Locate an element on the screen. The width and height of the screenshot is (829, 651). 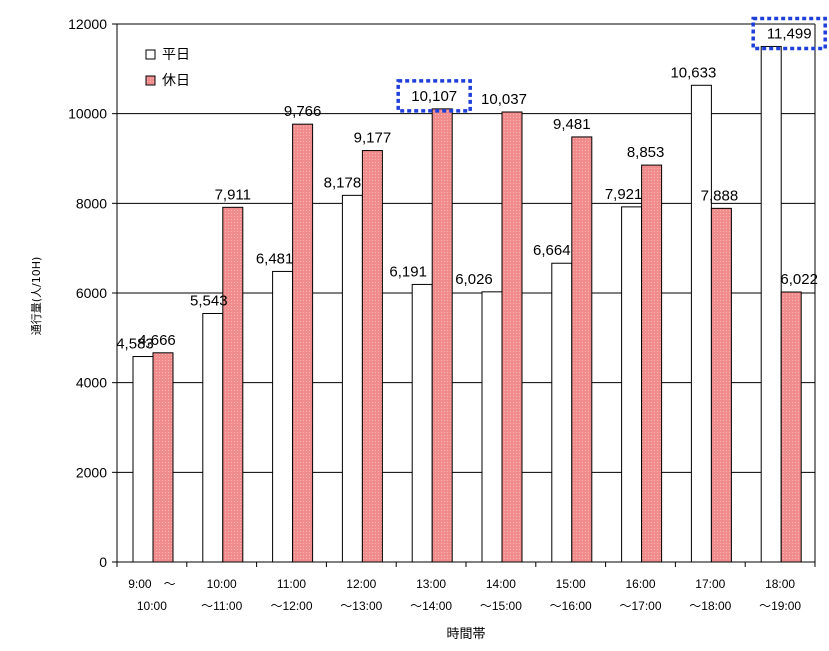
y-tick-label: 8000 is located at coordinates (91, 203).